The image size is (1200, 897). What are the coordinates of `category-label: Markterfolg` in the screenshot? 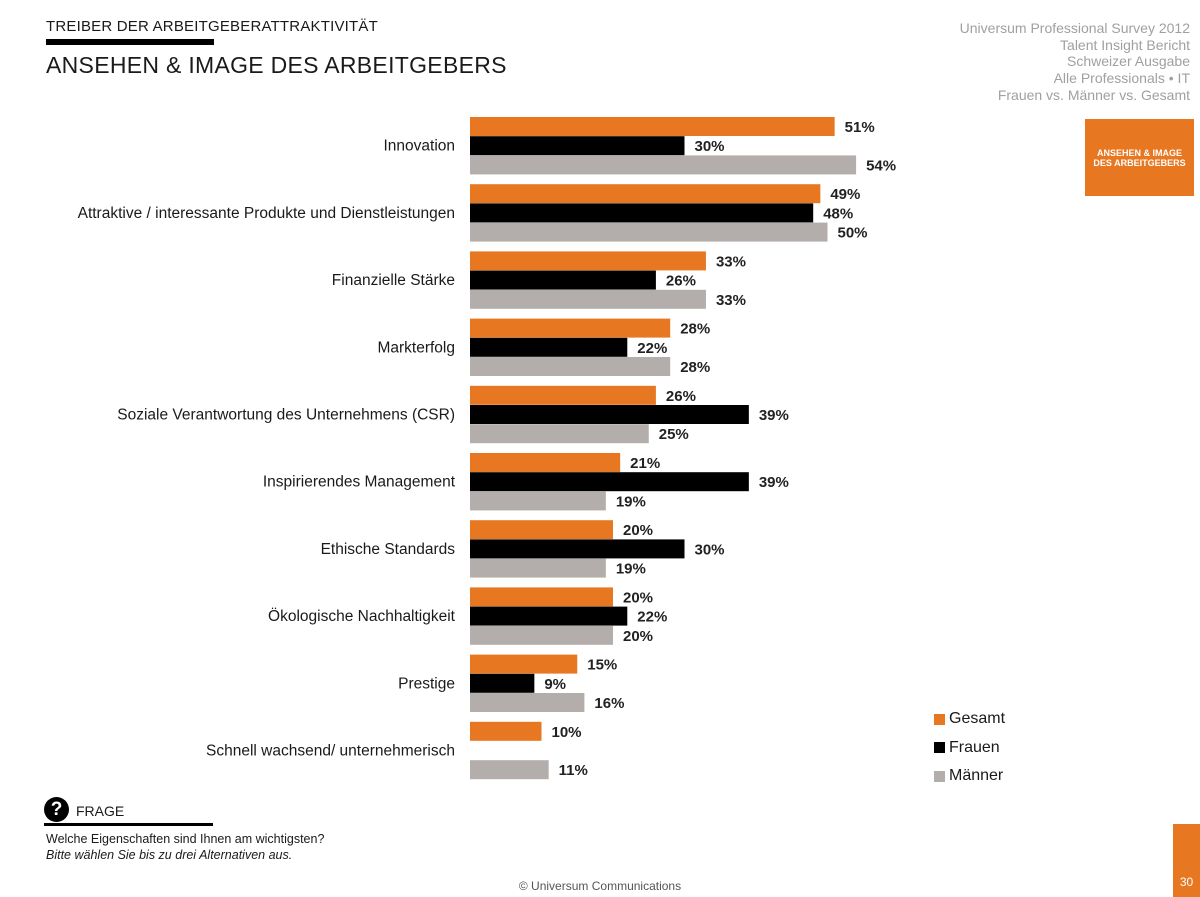 It's located at (416, 347).